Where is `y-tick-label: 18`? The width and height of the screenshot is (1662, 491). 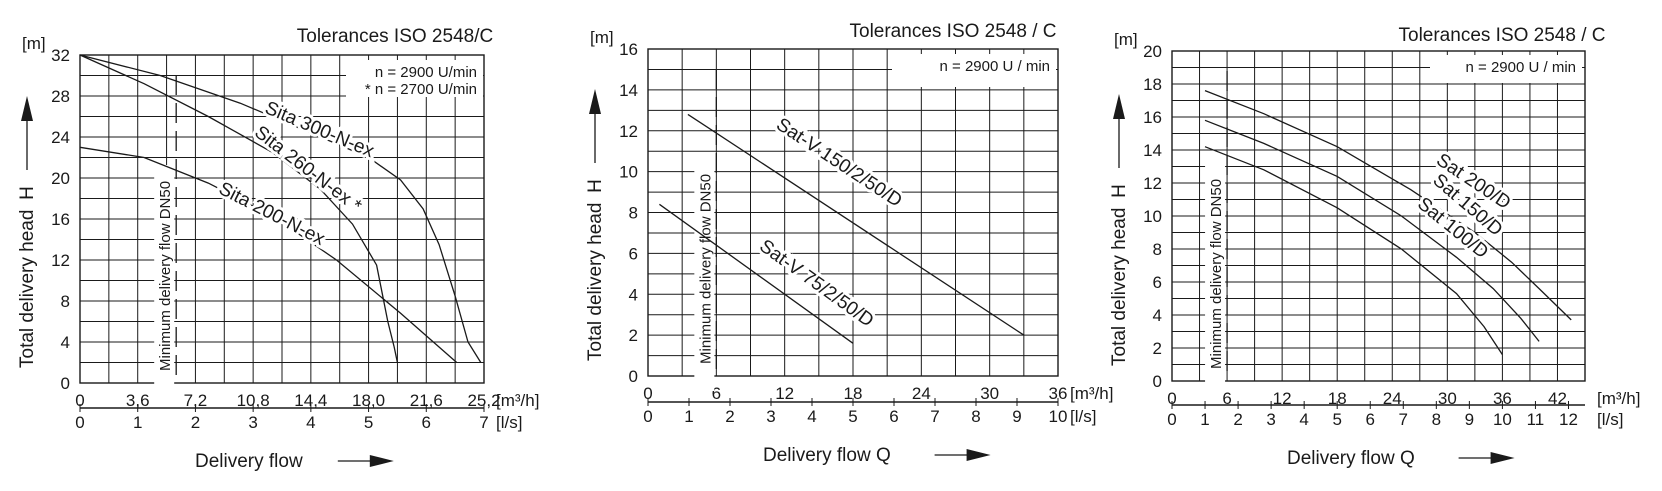 y-tick-label: 18 is located at coordinates (1152, 84).